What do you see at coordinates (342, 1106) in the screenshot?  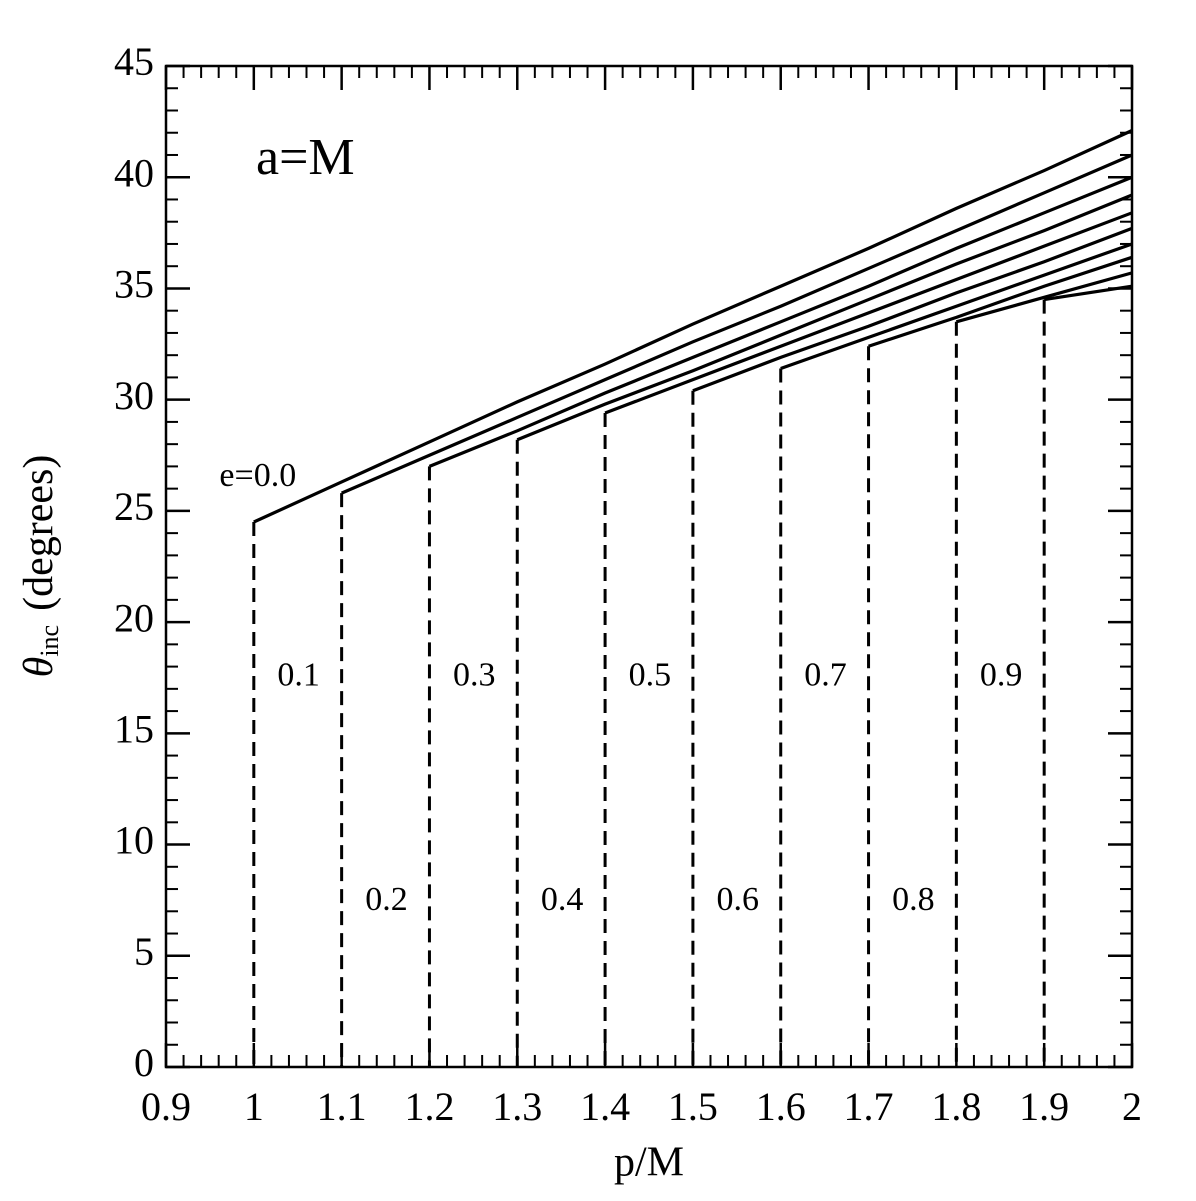 I see `x-tick-label: 1.1` at bounding box center [342, 1106].